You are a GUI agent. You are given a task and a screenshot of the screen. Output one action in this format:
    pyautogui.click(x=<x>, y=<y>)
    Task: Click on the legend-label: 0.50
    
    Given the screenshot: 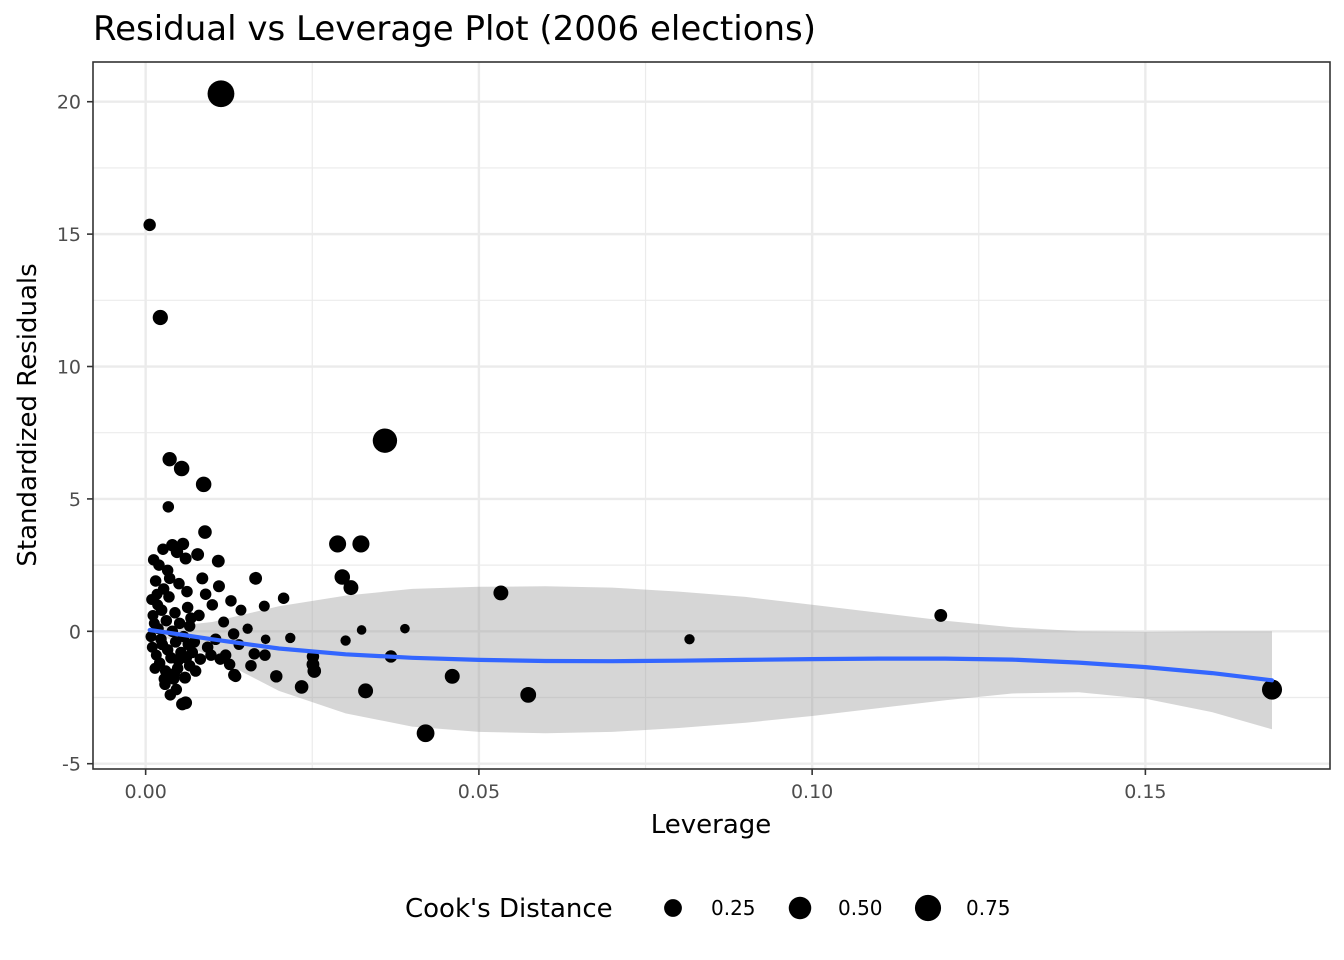 What is the action you would take?
    pyautogui.click(x=860, y=908)
    